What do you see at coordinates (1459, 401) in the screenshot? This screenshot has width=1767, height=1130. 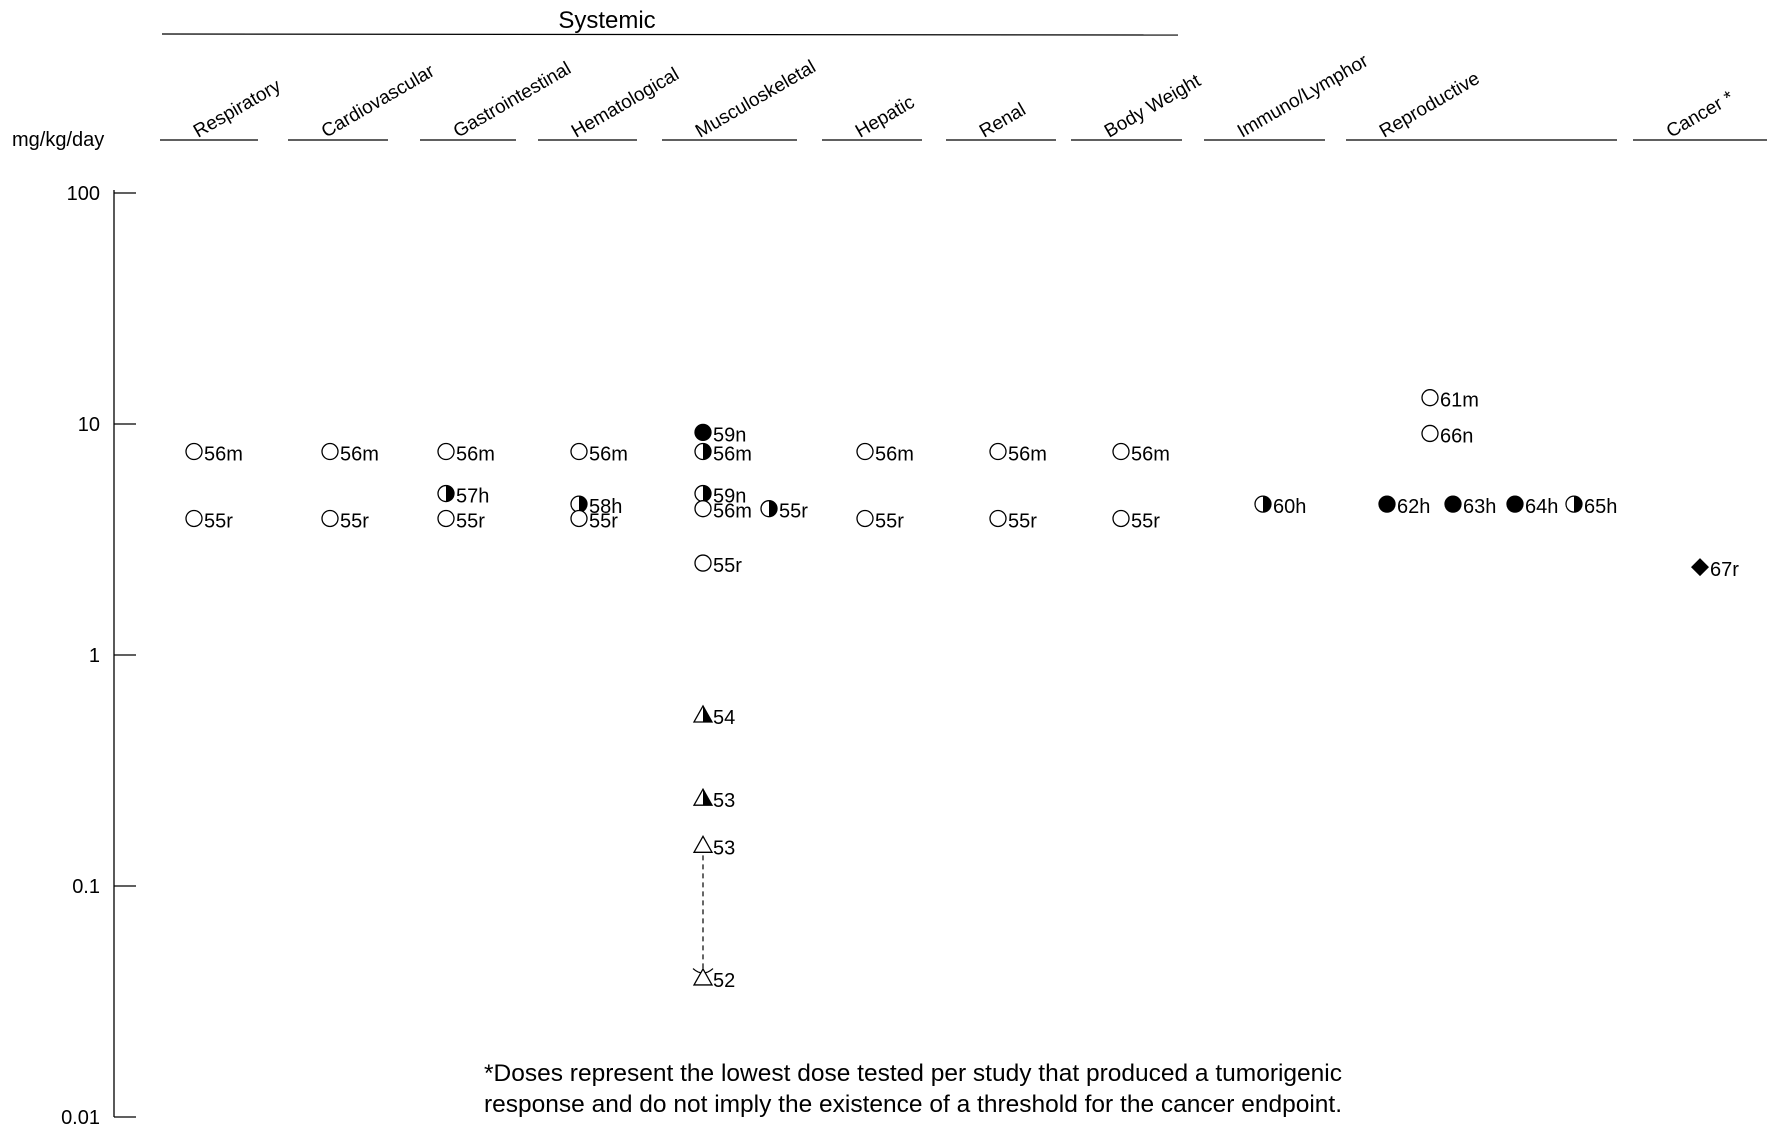 I see `data-point-label: 61m` at bounding box center [1459, 401].